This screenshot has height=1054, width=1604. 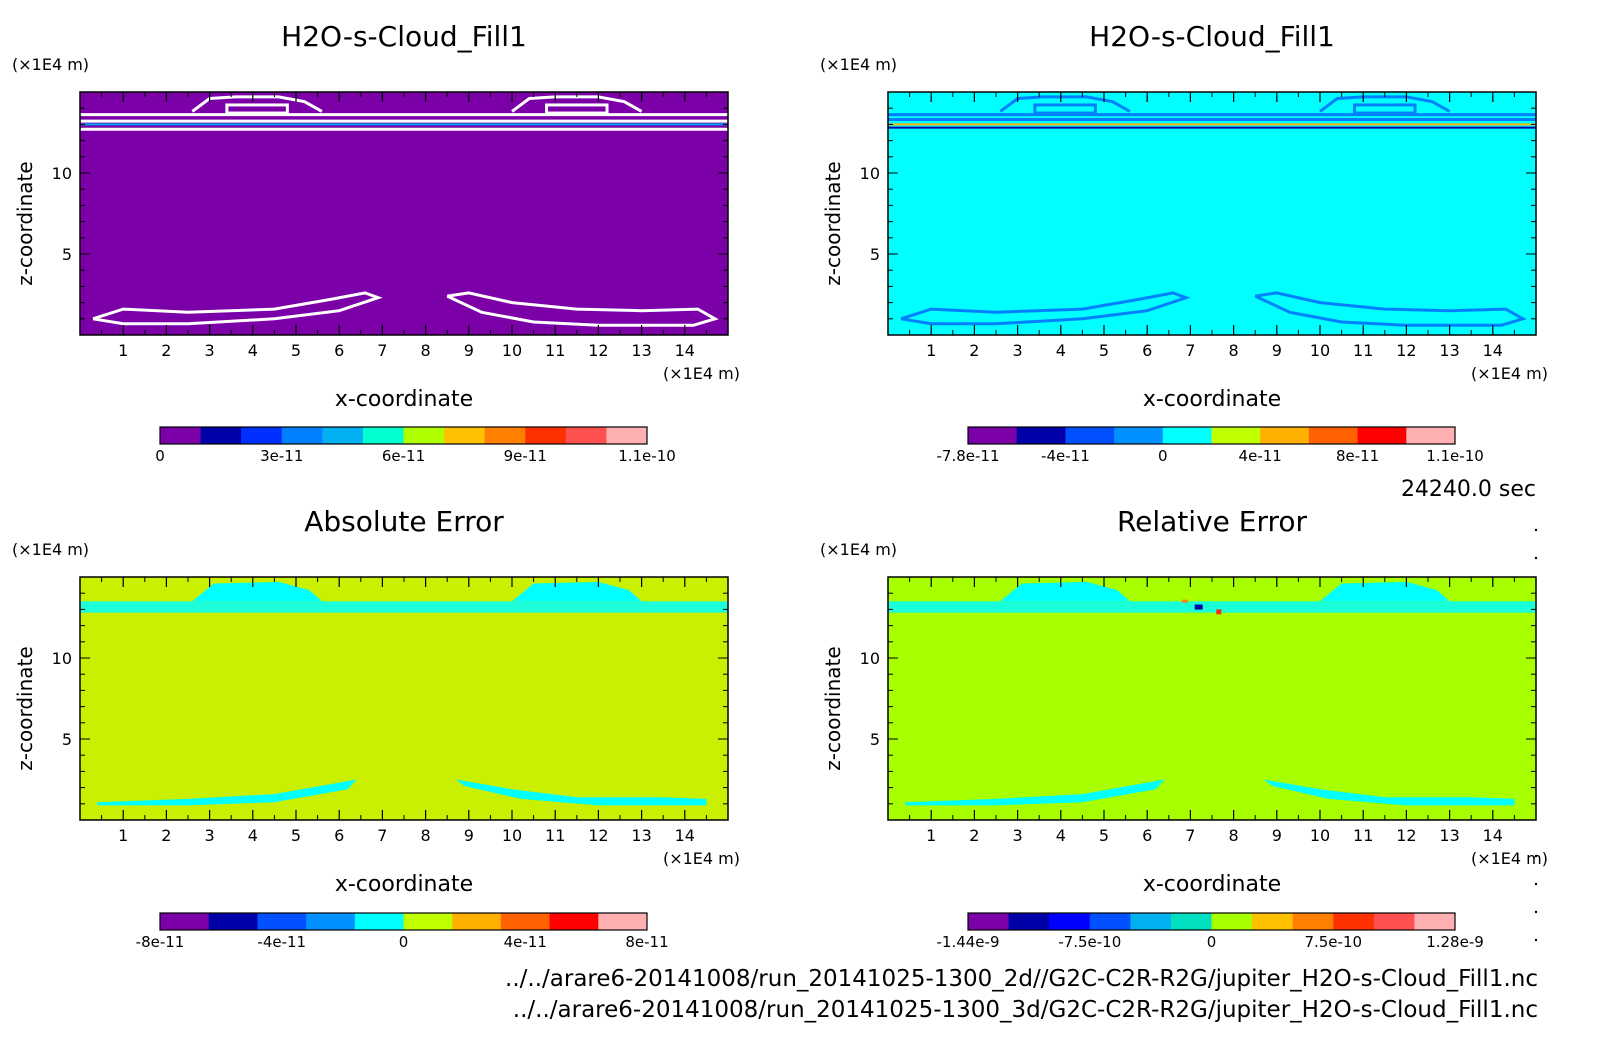 I want to click on x-tick-label: 2, so click(x=974, y=835).